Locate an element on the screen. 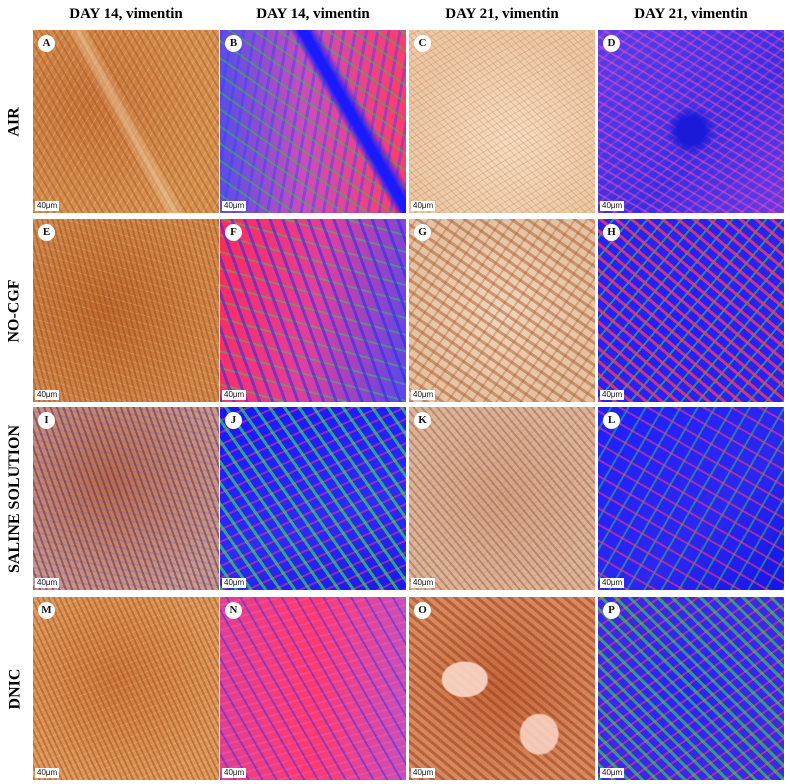  panel-letter: P is located at coordinates (611, 610).